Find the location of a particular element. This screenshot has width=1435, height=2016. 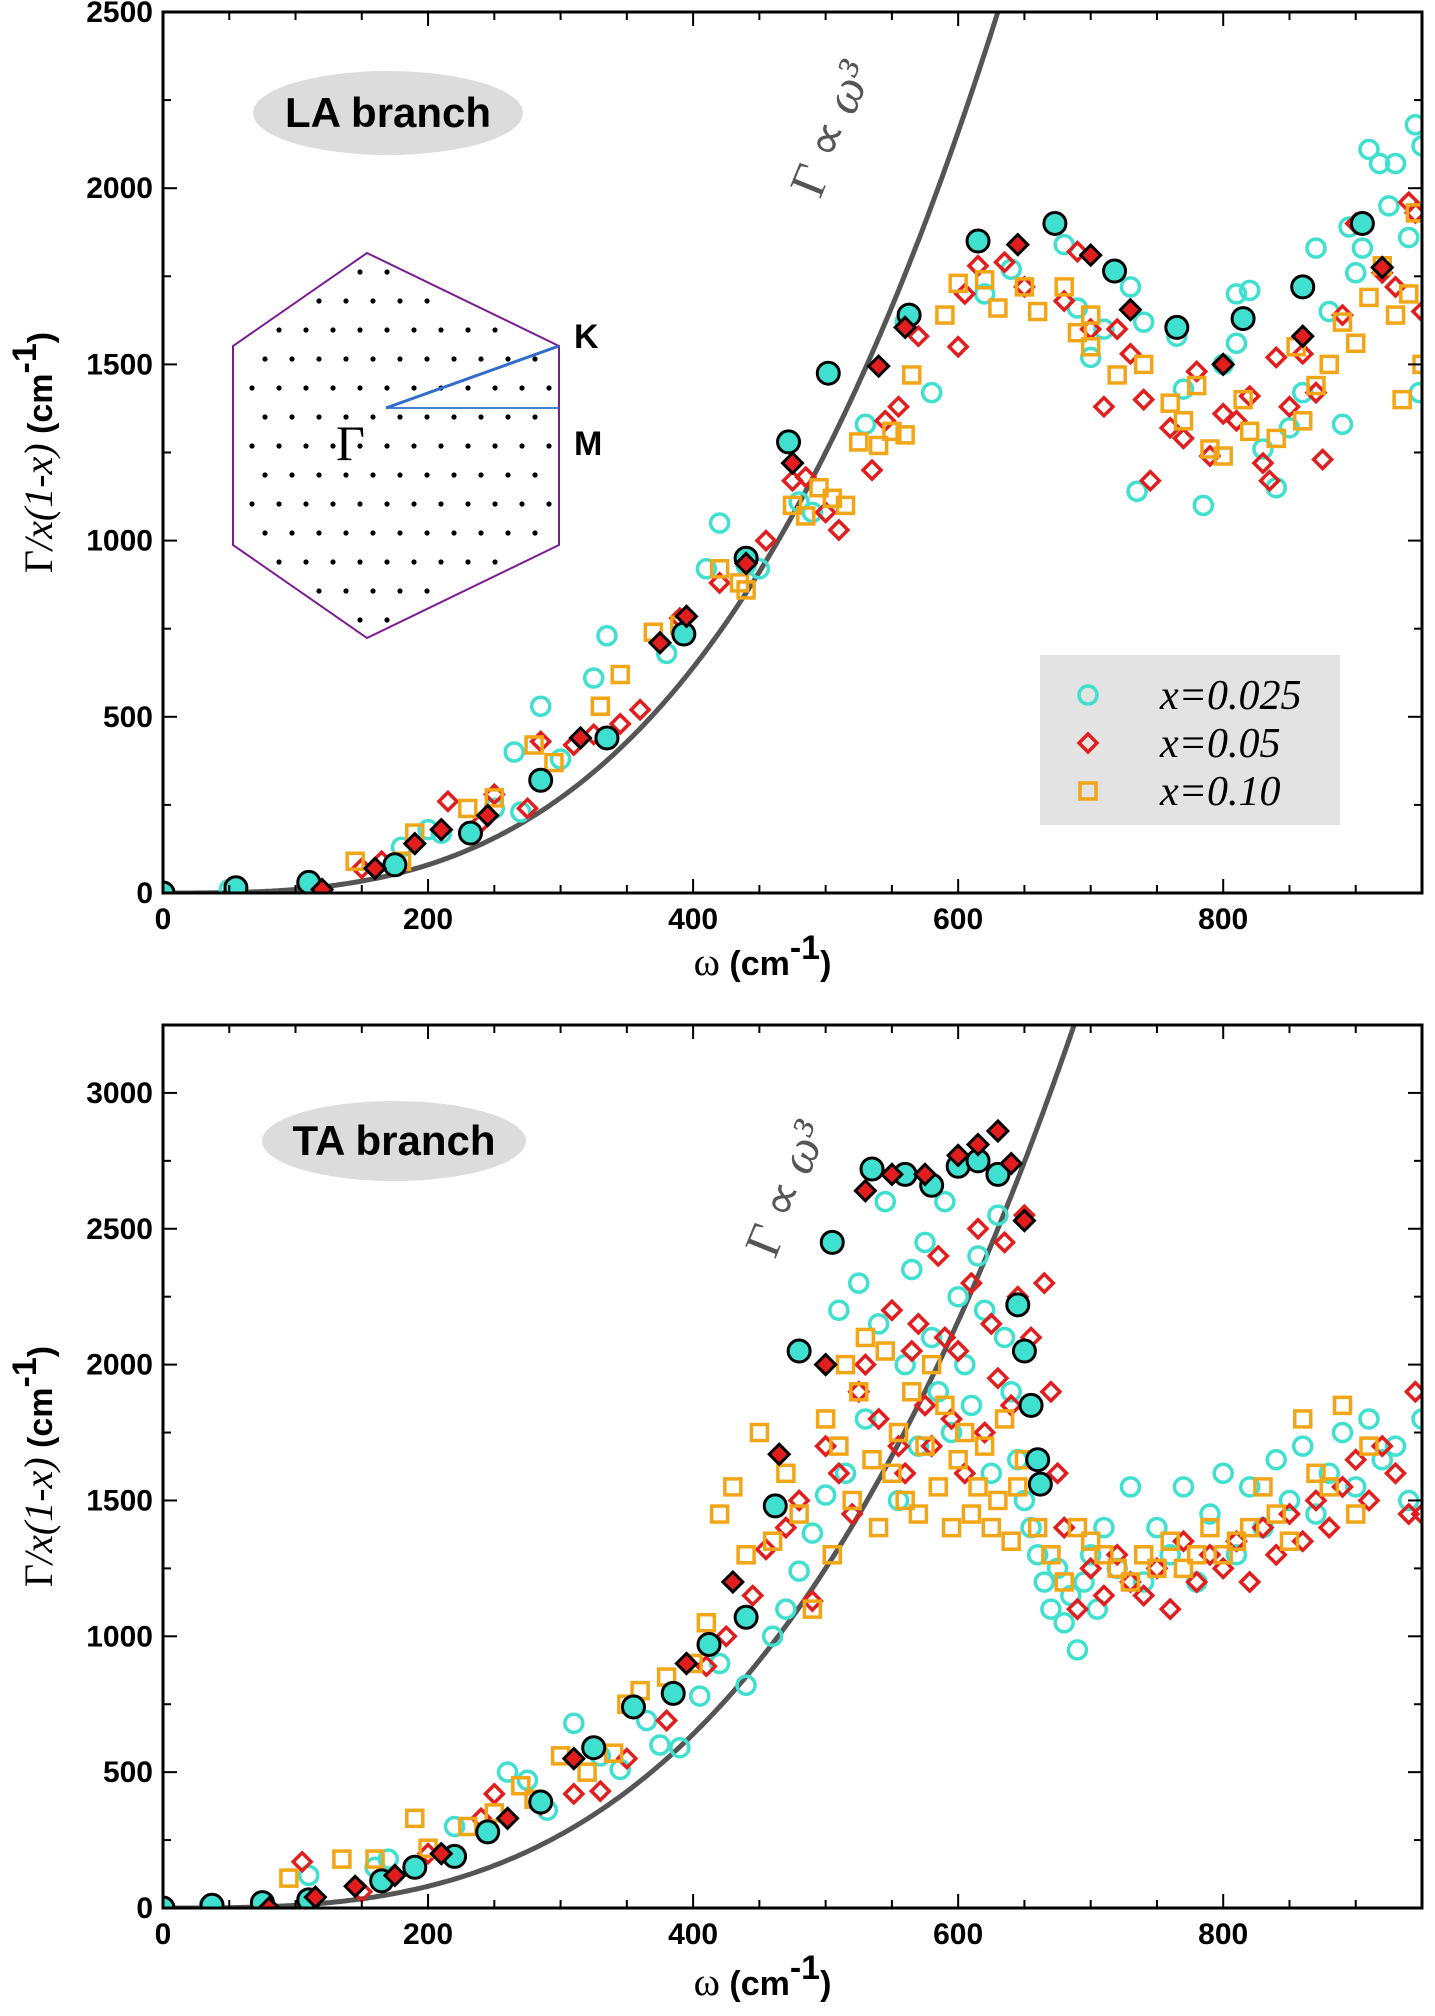

x-tick-label: 600 is located at coordinates (958, 1934).